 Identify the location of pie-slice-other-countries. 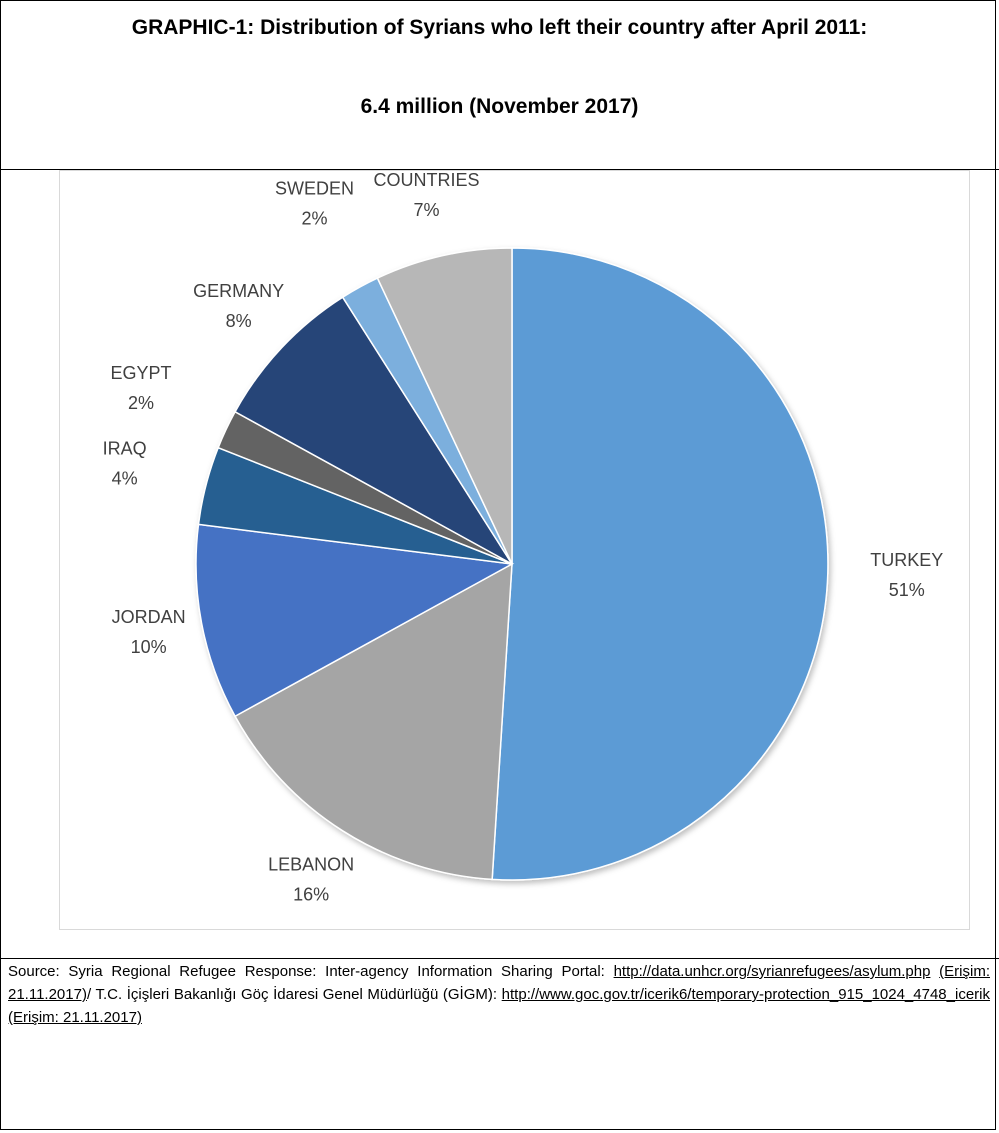
(444, 406).